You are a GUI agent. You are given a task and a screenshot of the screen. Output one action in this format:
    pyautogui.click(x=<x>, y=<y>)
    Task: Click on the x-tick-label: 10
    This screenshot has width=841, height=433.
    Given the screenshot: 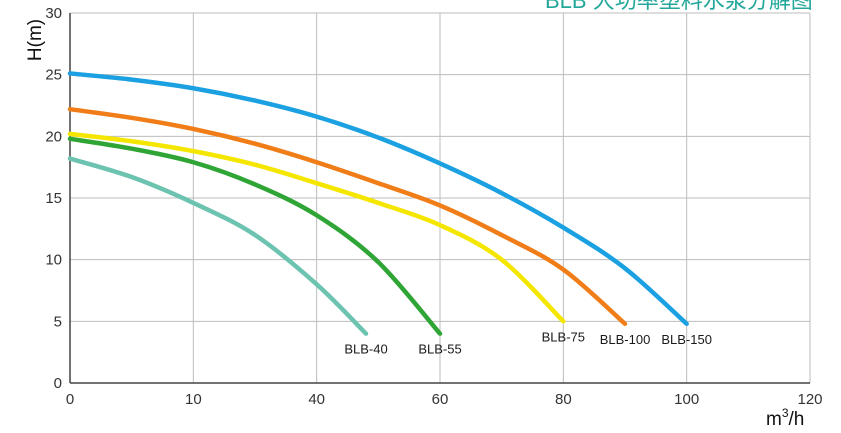 What is the action you would take?
    pyautogui.click(x=193, y=399)
    